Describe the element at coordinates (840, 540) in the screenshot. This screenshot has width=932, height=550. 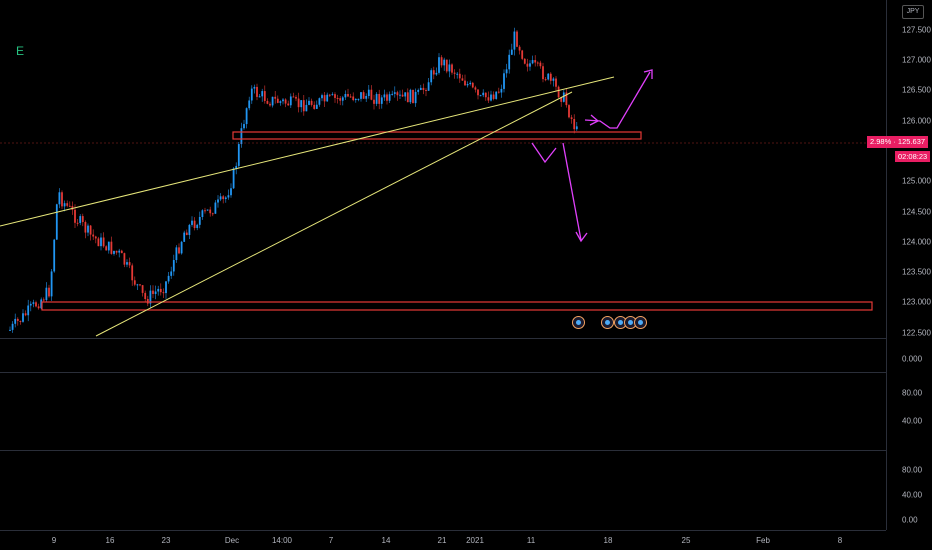
I see `time-label: 8` at that location.